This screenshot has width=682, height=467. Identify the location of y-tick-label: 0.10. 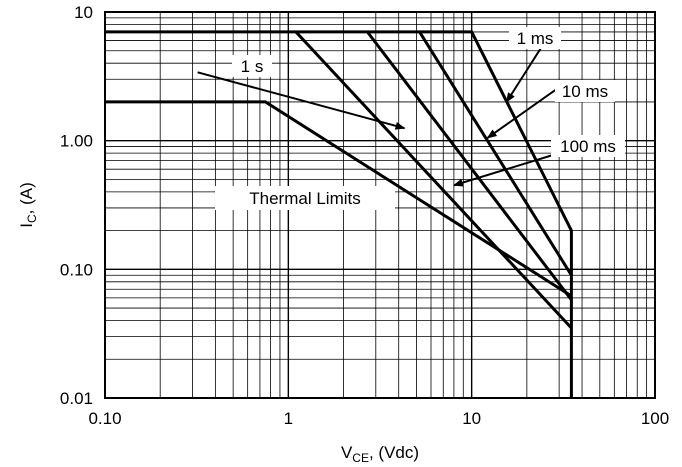
(76, 269).